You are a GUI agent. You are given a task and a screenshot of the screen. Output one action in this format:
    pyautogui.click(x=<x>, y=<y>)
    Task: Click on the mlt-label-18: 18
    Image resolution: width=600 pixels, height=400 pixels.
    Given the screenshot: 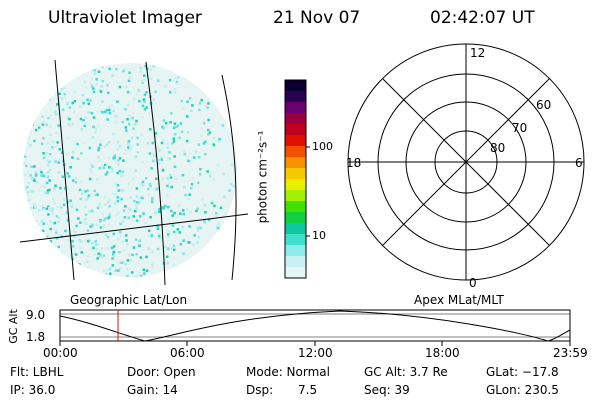 What is the action you would take?
    pyautogui.click(x=354, y=163)
    